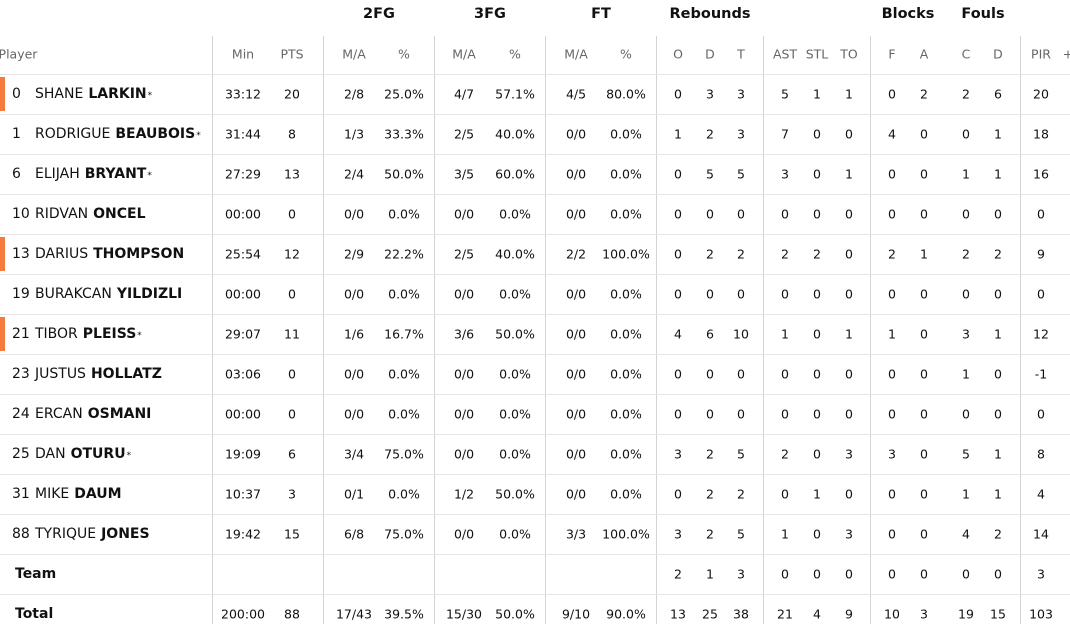  I want to click on first: ERCAN, so click(59, 414).